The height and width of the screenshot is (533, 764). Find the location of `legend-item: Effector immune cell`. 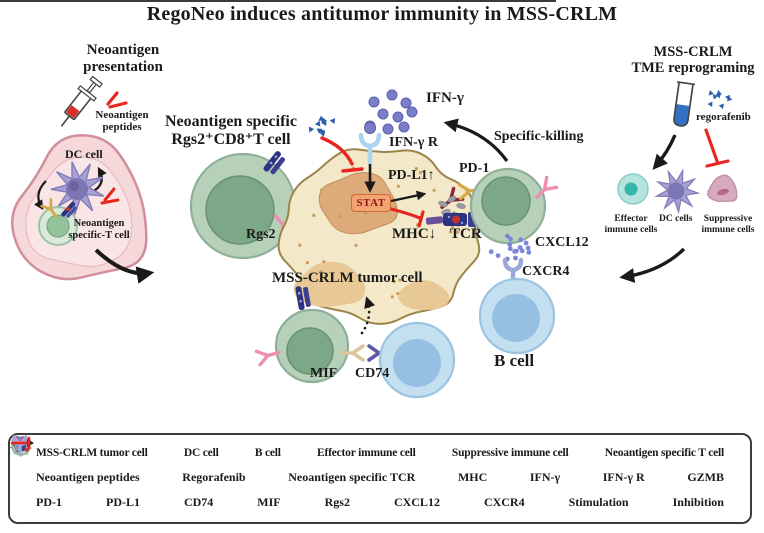

legend-item: Effector immune cell is located at coordinates (213, 447).